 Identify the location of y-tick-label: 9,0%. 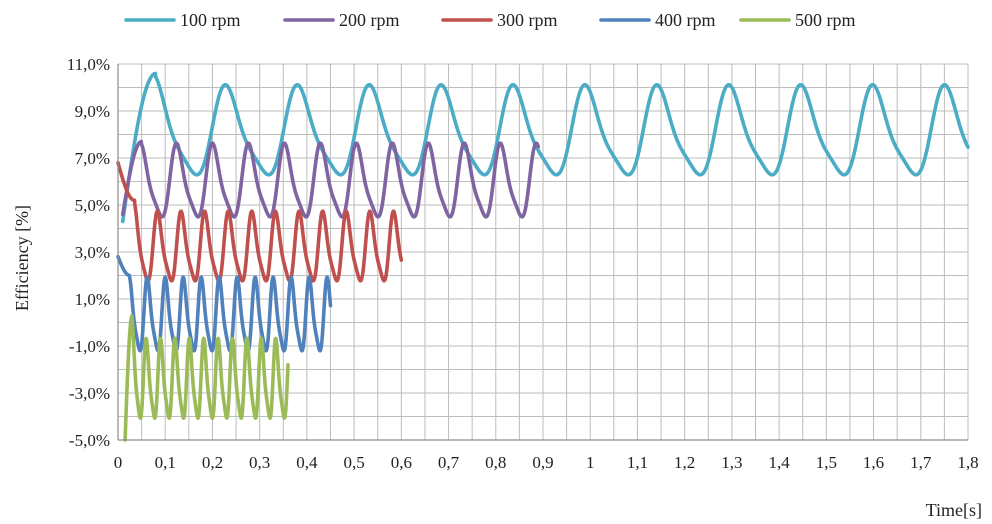
(92, 111).